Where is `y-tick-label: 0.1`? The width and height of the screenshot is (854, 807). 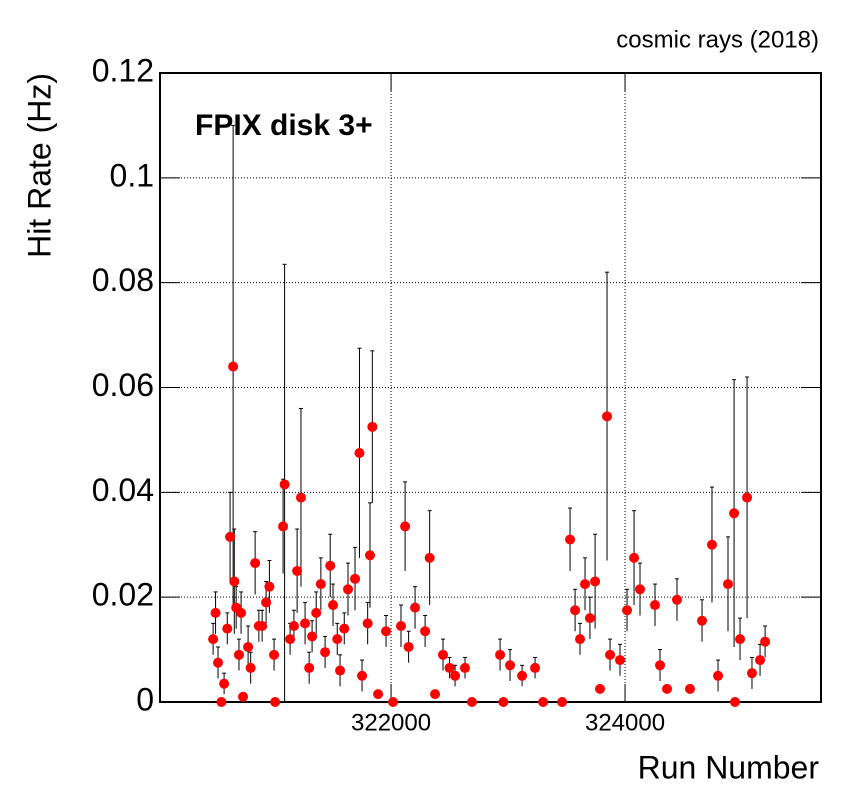
y-tick-label: 0.1 is located at coordinates (132, 175).